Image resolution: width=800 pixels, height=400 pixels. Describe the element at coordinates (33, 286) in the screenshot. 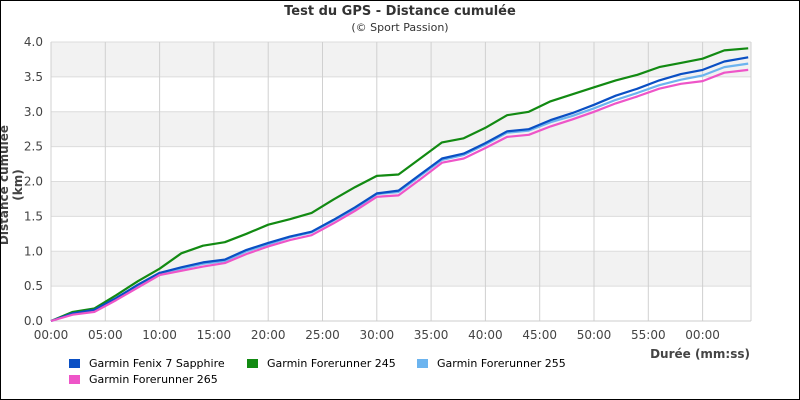

I see `y-tick-label: 0.5` at that location.